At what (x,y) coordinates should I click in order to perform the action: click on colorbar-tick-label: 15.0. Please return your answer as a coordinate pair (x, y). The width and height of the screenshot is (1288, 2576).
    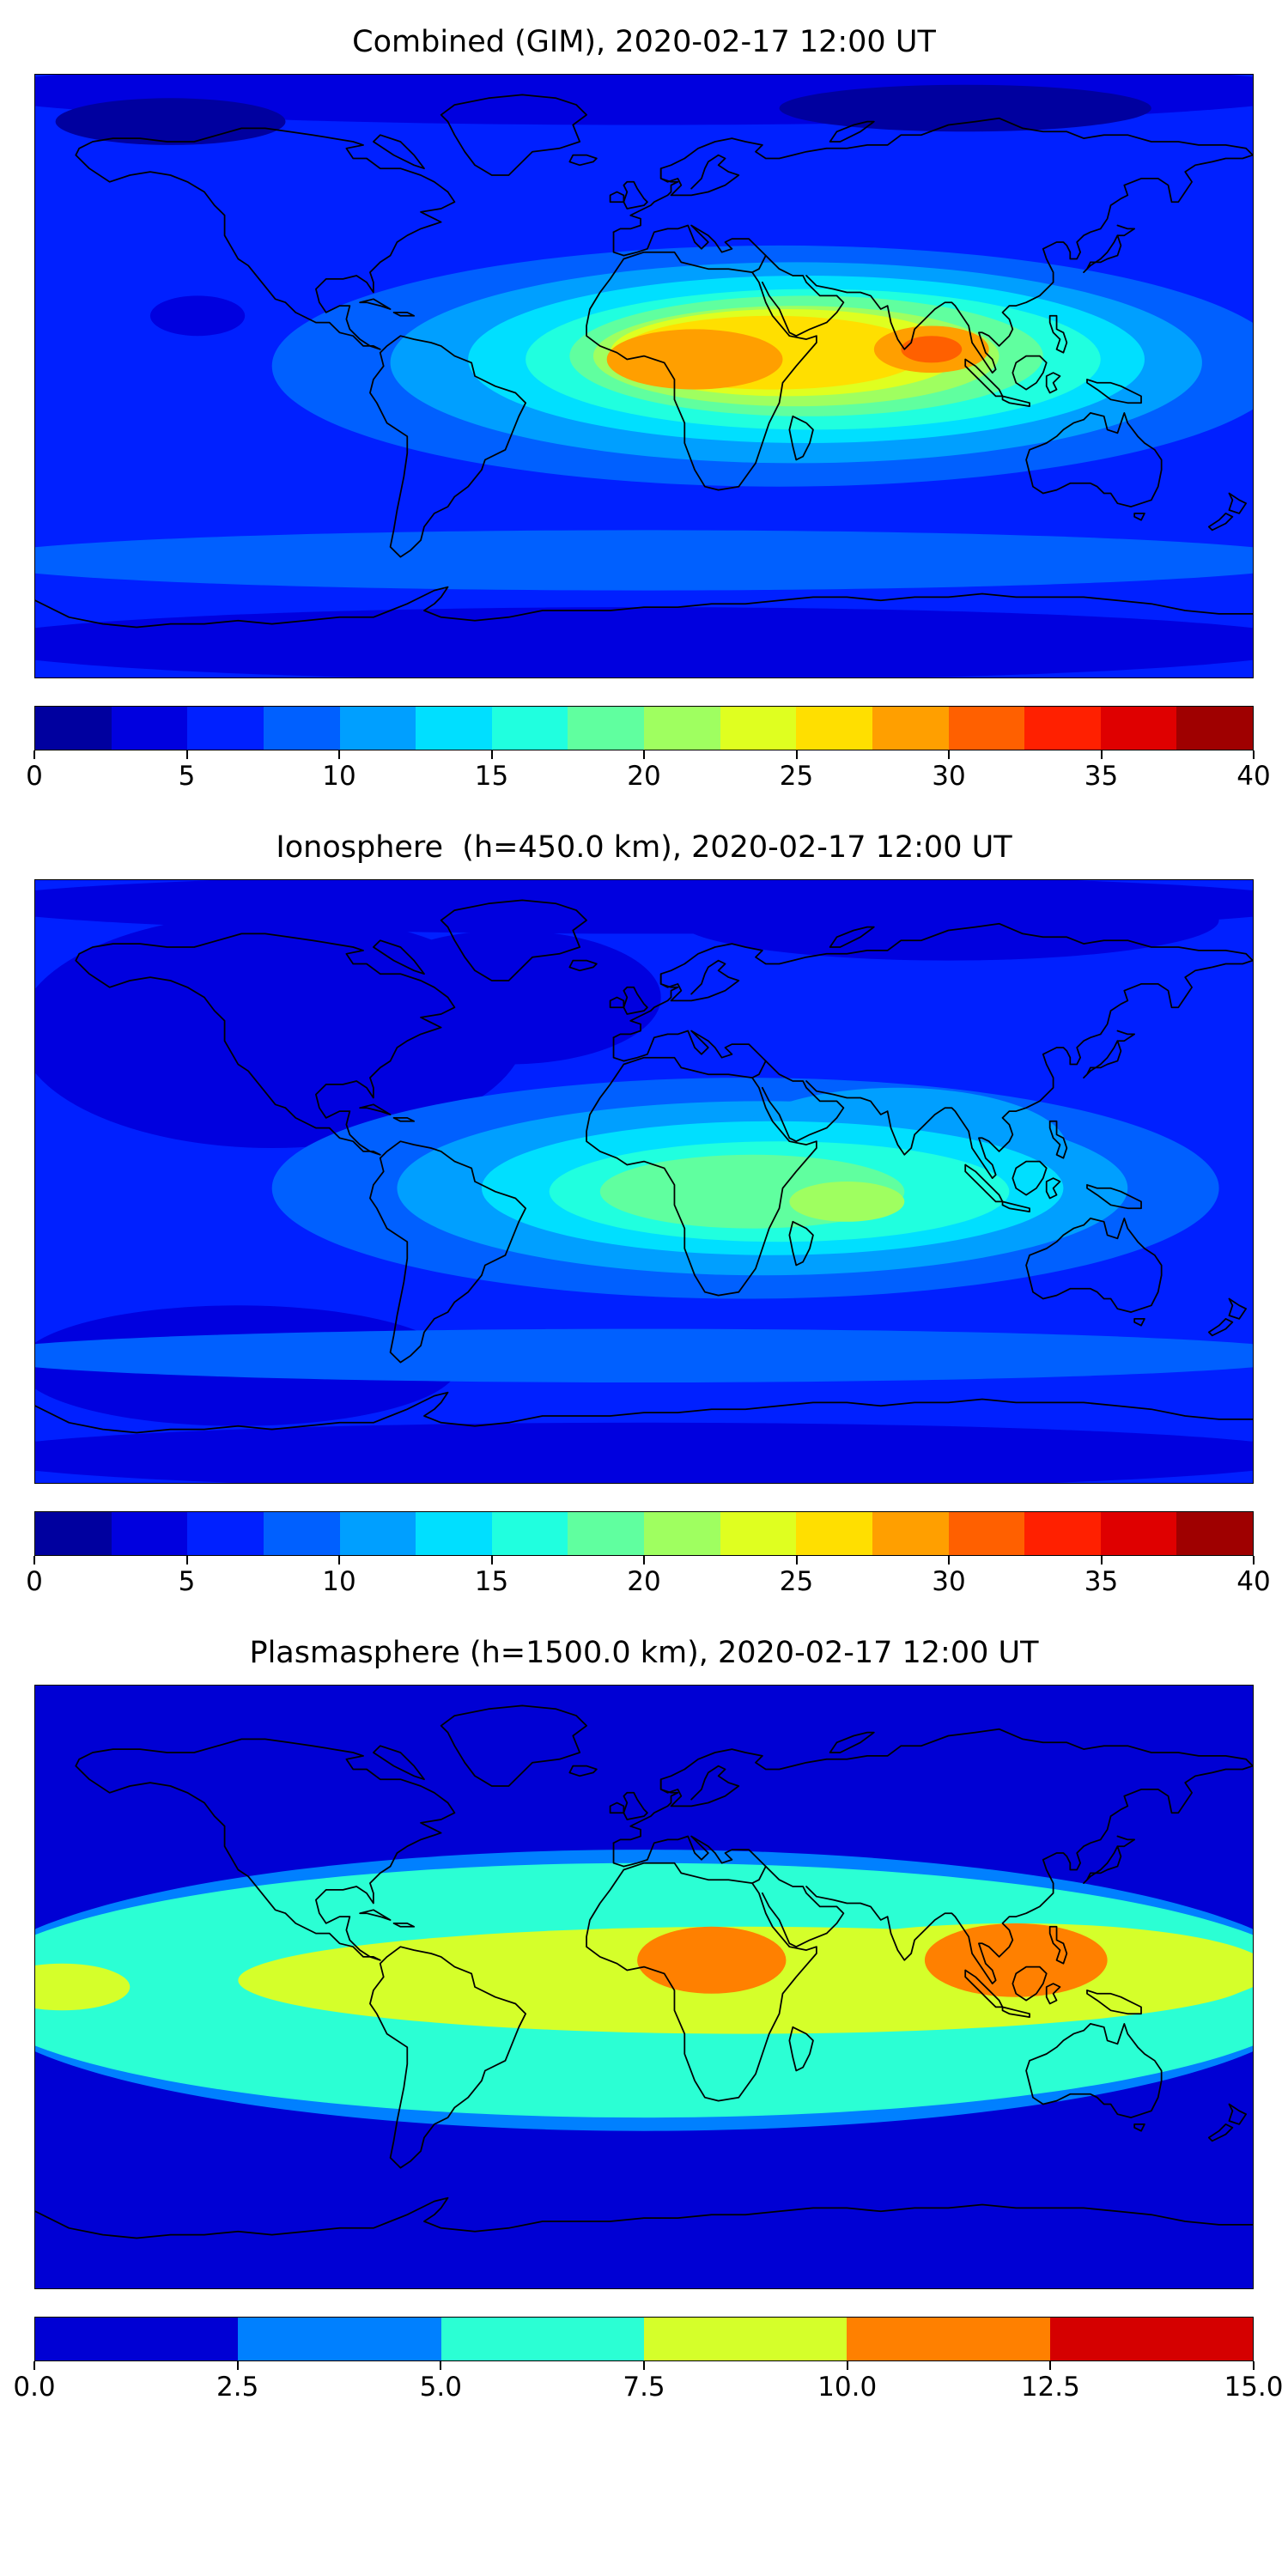
    Looking at the image, I should click on (1254, 2387).